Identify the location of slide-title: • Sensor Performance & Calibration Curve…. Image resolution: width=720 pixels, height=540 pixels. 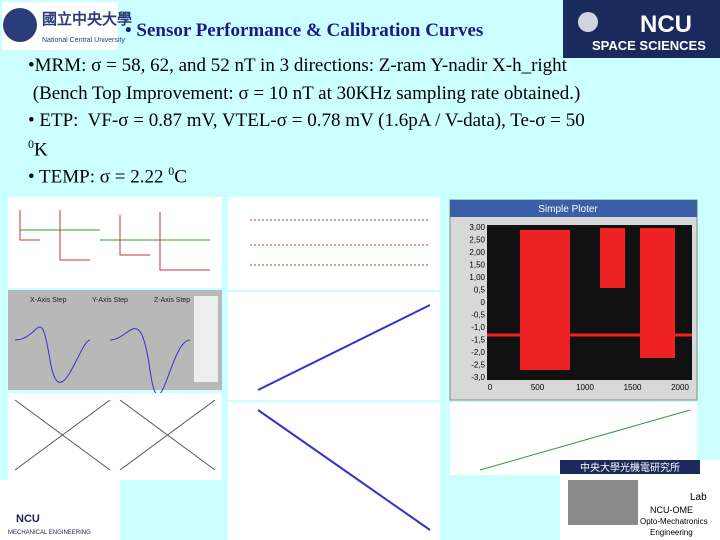
(304, 30).